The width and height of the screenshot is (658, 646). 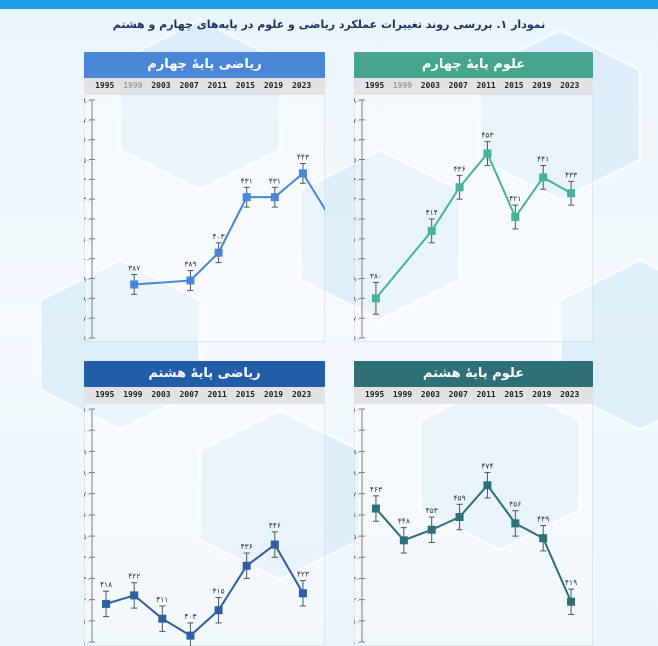 What do you see at coordinates (376, 275) in the screenshot?
I see `data-label: ۳۸۰` at bounding box center [376, 275].